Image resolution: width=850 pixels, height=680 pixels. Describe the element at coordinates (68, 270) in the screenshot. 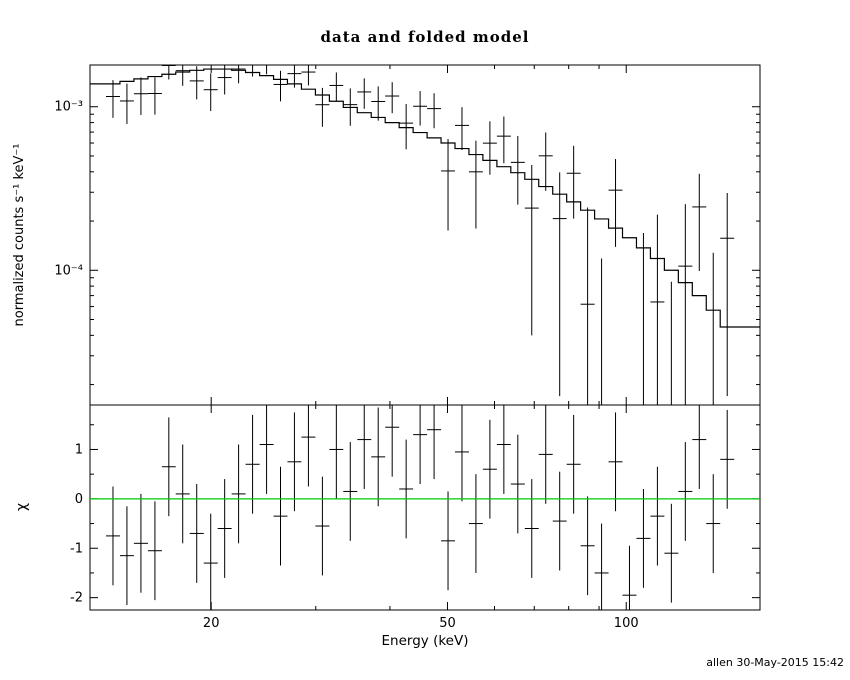

I see `svg-text: 10⁻⁴` at that location.